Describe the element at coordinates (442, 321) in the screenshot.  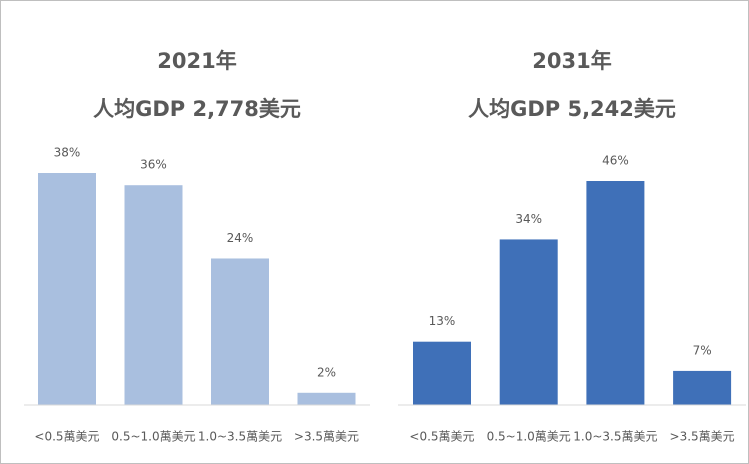
I see `value-label: 13%` at that location.